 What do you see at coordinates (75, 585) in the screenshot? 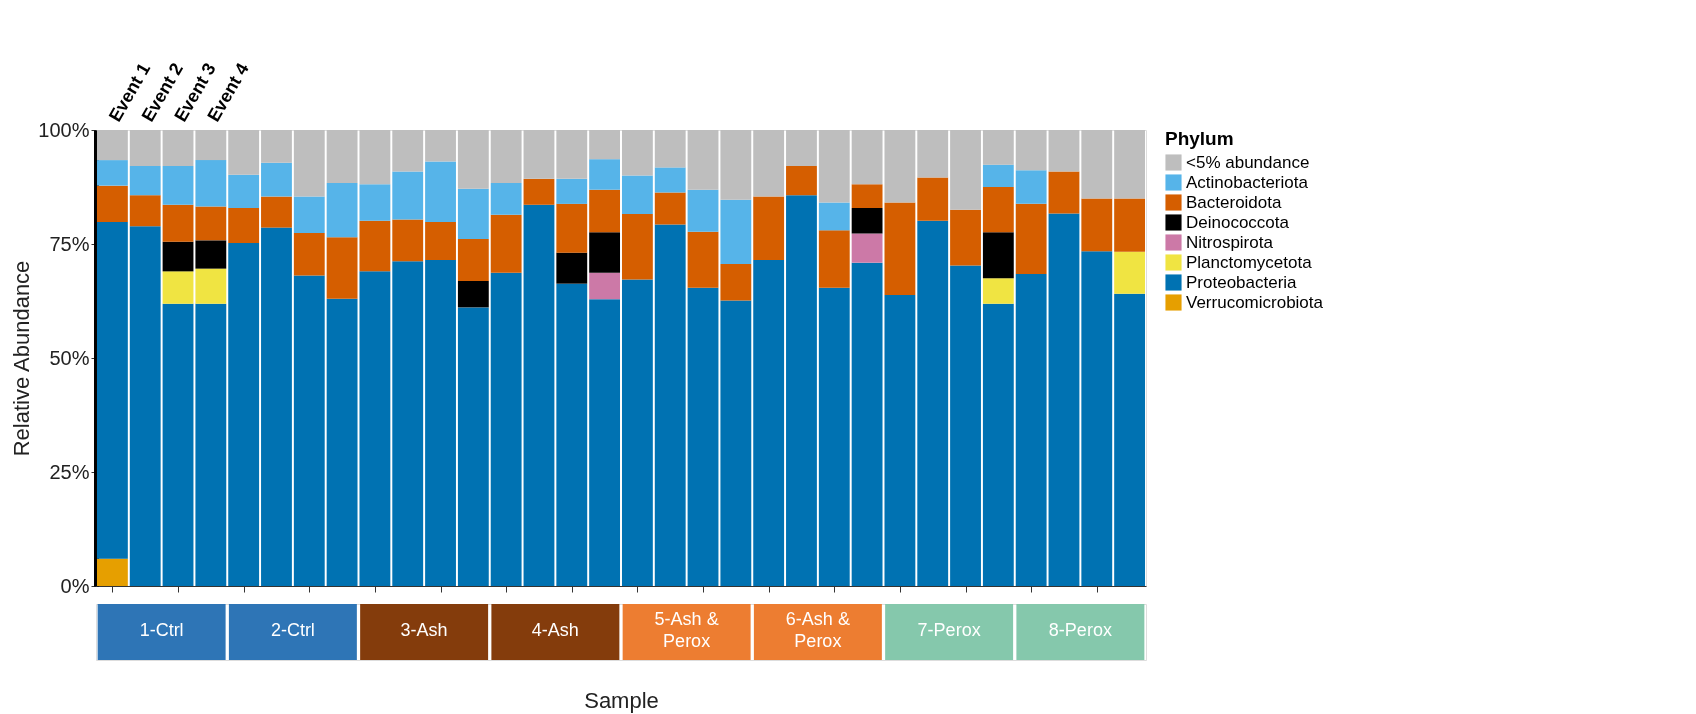
I see `y-tick-label: 0%` at bounding box center [75, 585].